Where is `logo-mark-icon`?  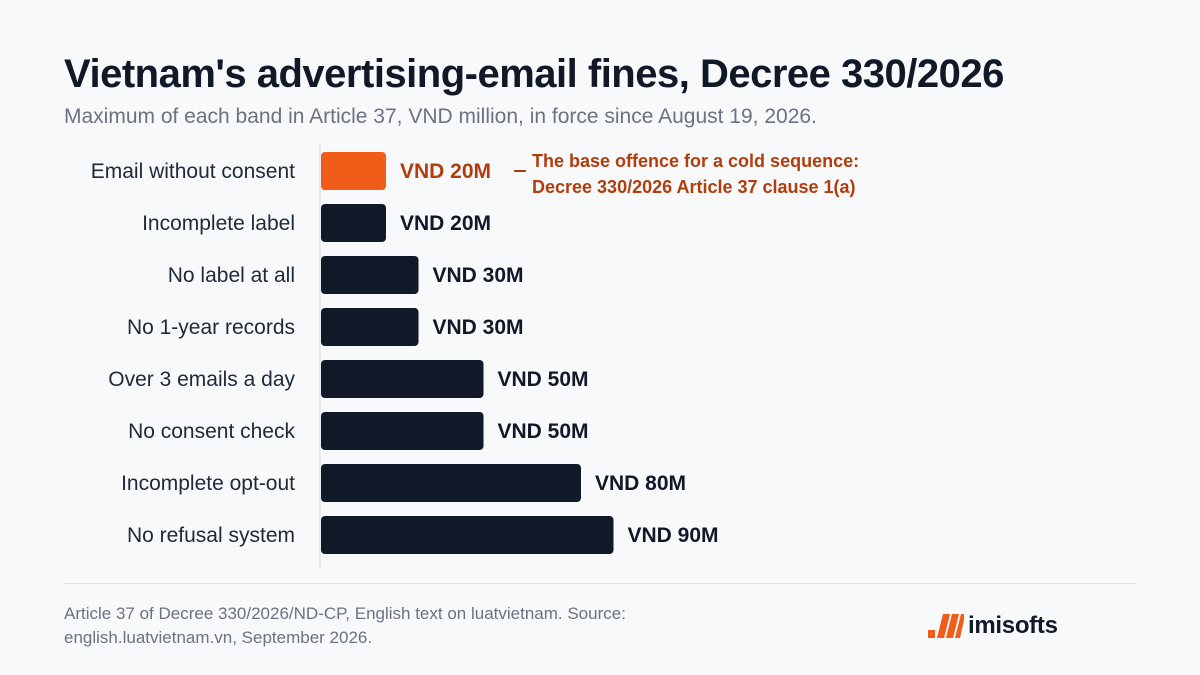 logo-mark-icon is located at coordinates (946, 626).